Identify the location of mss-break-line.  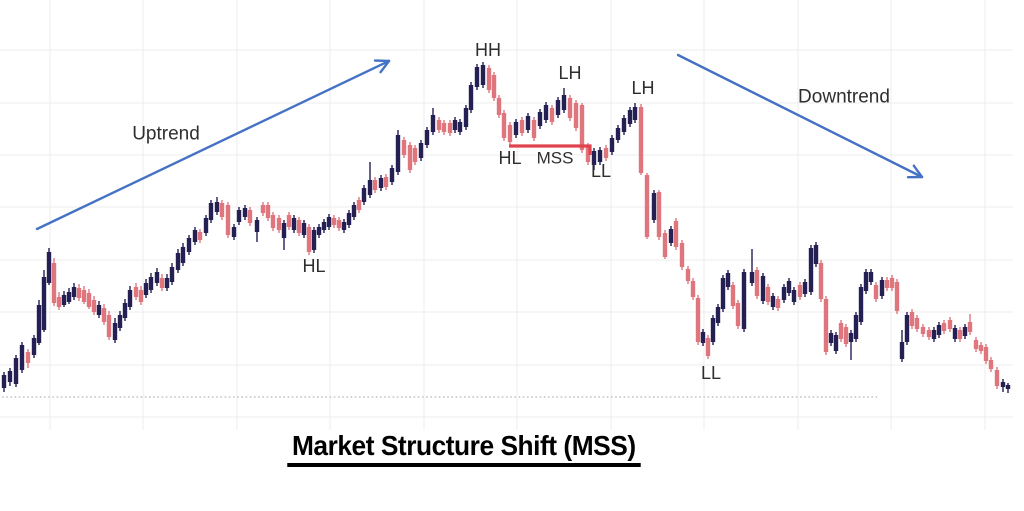
(550, 149).